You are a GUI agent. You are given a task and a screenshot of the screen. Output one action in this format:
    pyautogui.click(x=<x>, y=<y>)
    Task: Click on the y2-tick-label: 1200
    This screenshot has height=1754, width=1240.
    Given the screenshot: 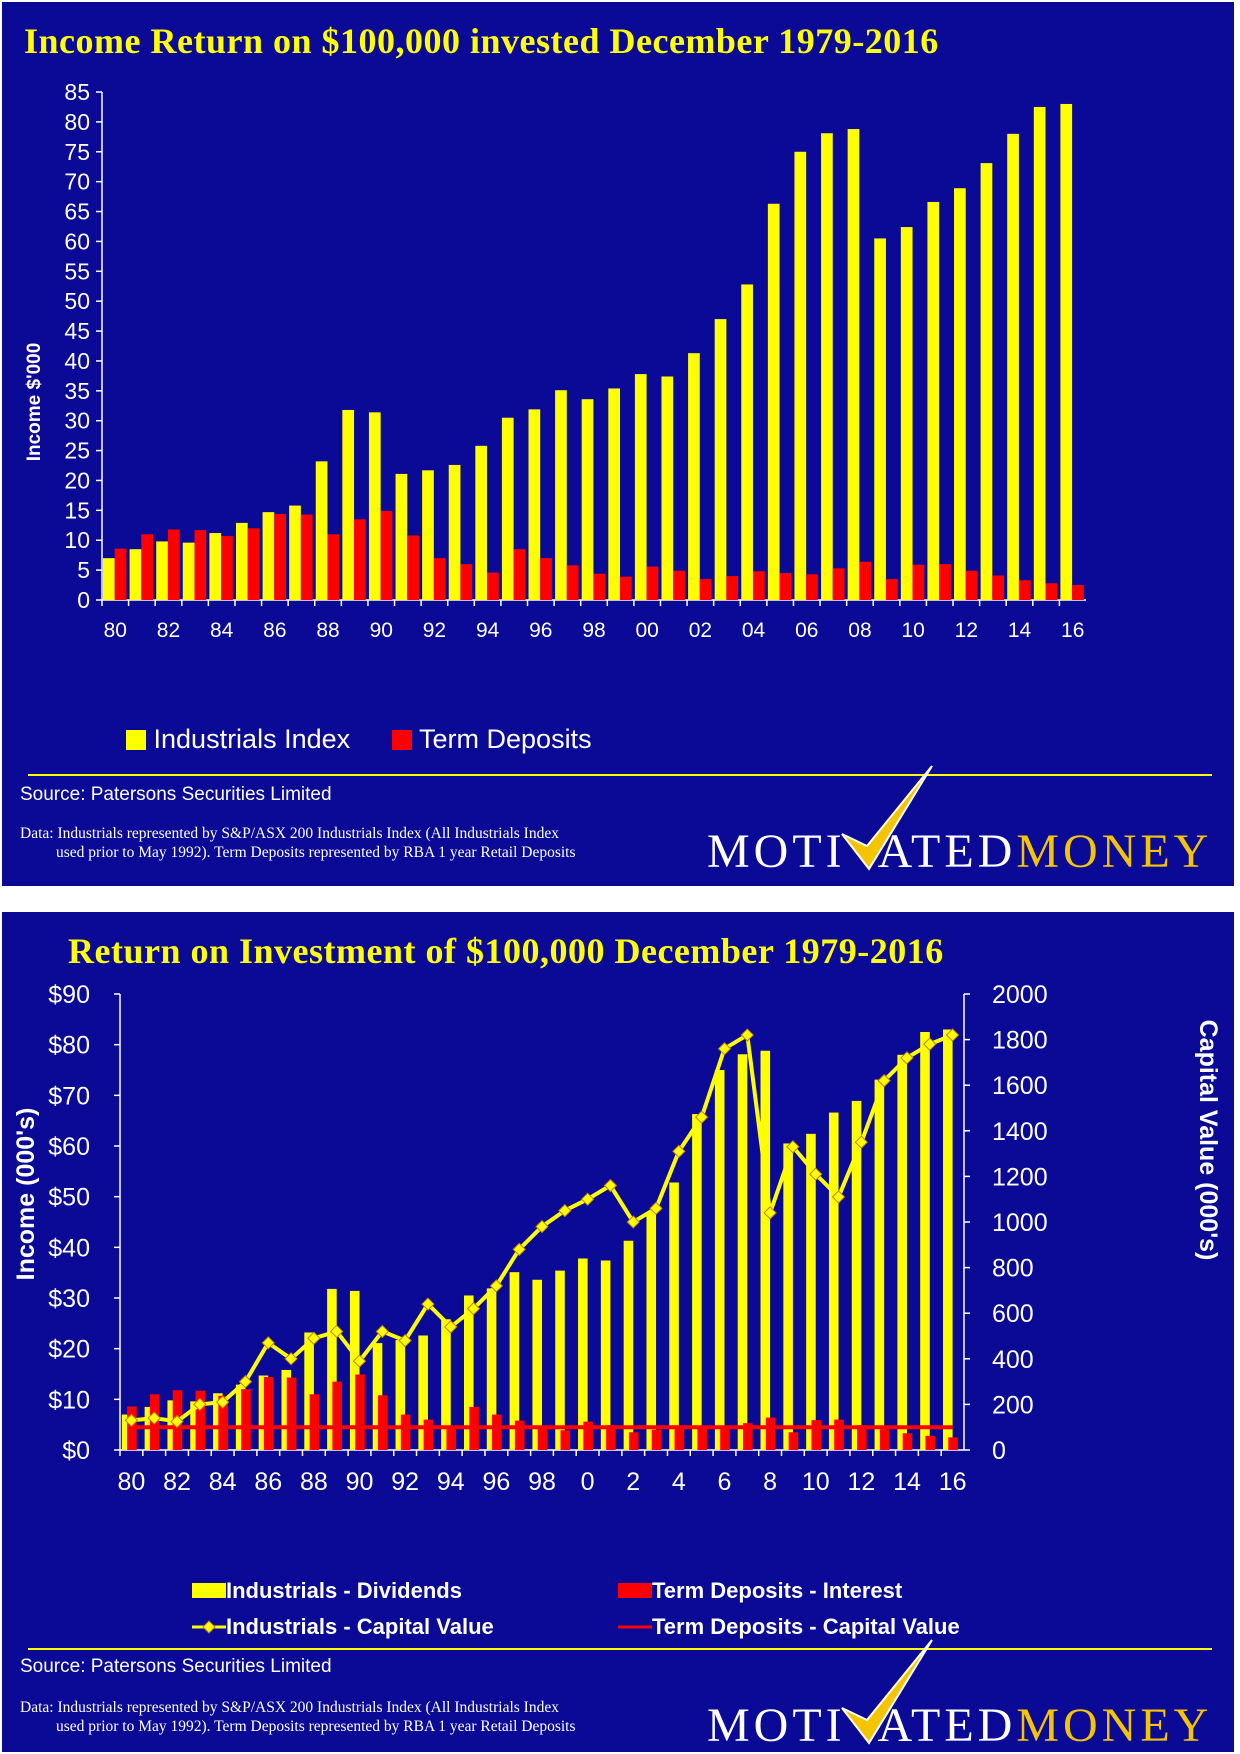 What is the action you would take?
    pyautogui.click(x=1020, y=1177)
    